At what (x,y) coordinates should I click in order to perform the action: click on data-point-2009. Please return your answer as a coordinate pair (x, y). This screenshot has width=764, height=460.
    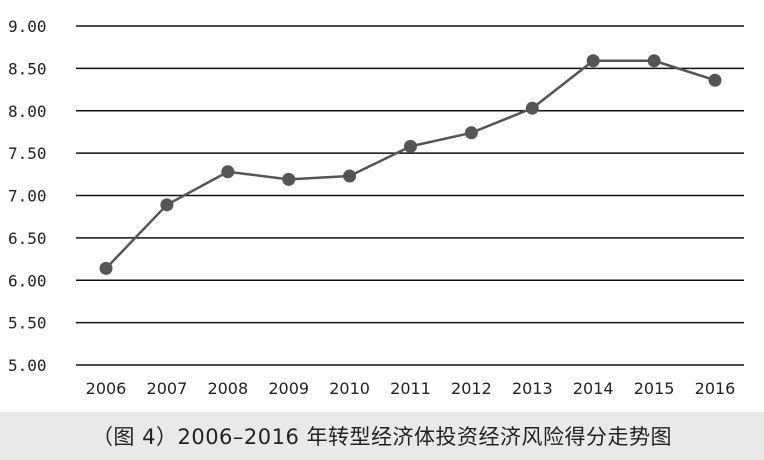
    Looking at the image, I should click on (289, 179).